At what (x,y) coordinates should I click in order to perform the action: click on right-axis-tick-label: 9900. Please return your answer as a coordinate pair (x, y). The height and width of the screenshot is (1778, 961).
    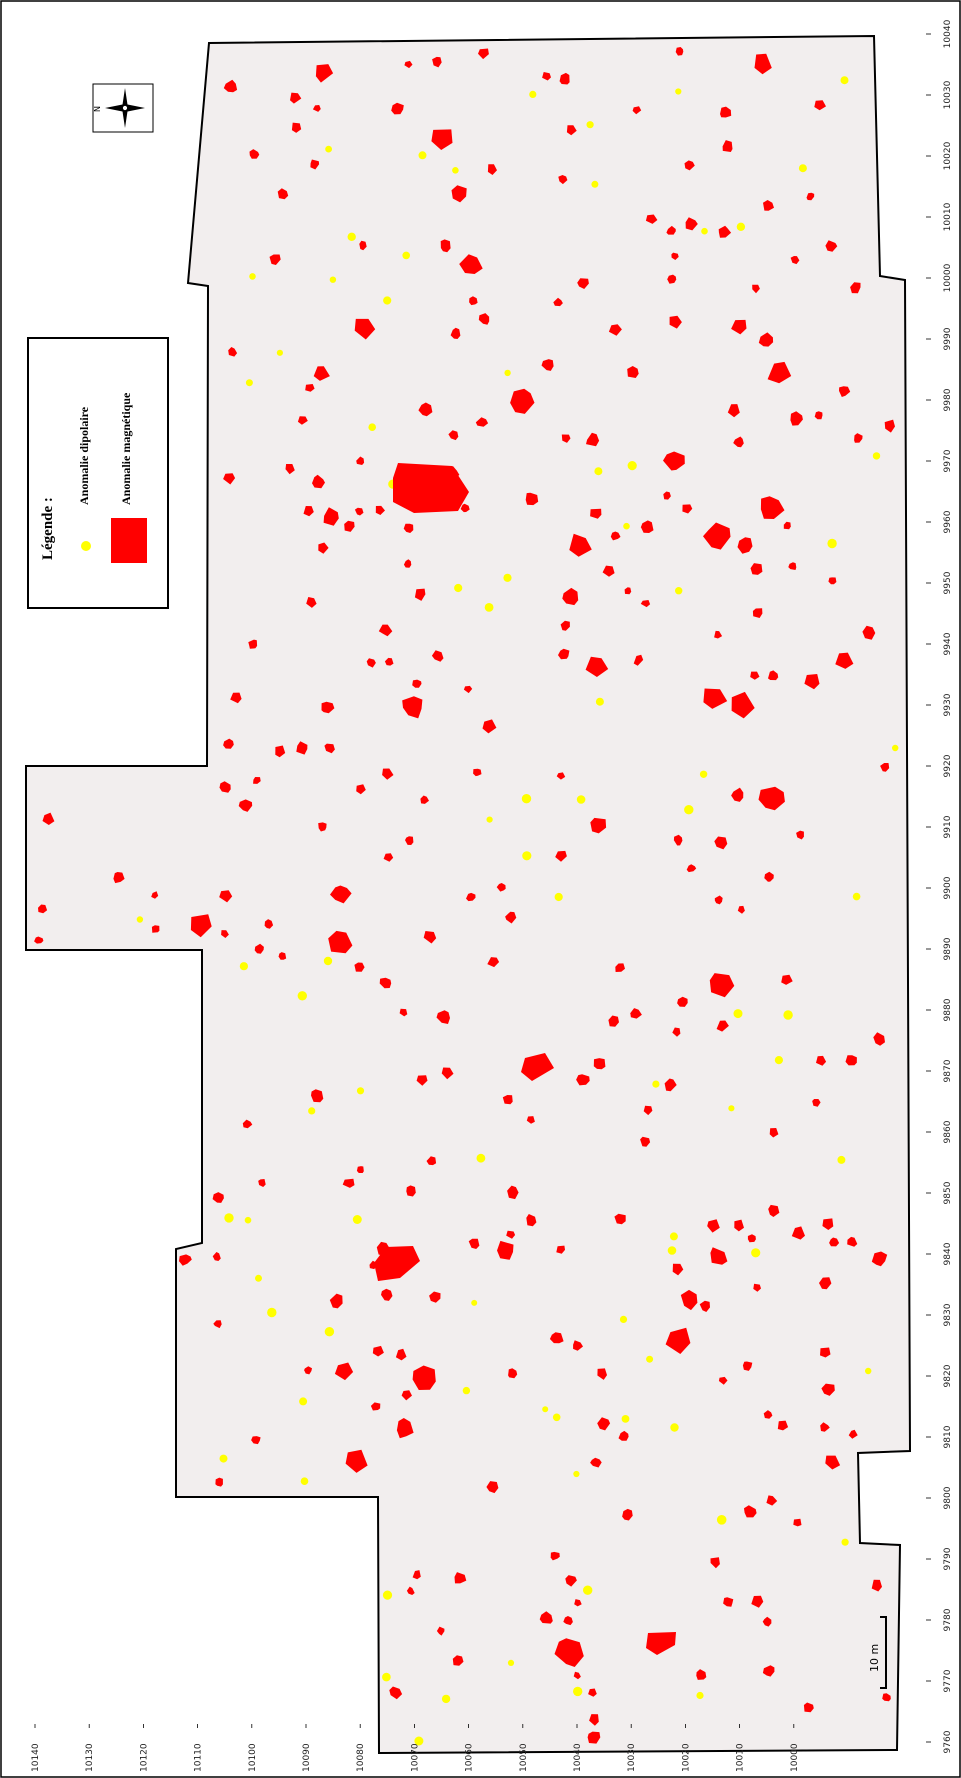
    Looking at the image, I should click on (948, 887).